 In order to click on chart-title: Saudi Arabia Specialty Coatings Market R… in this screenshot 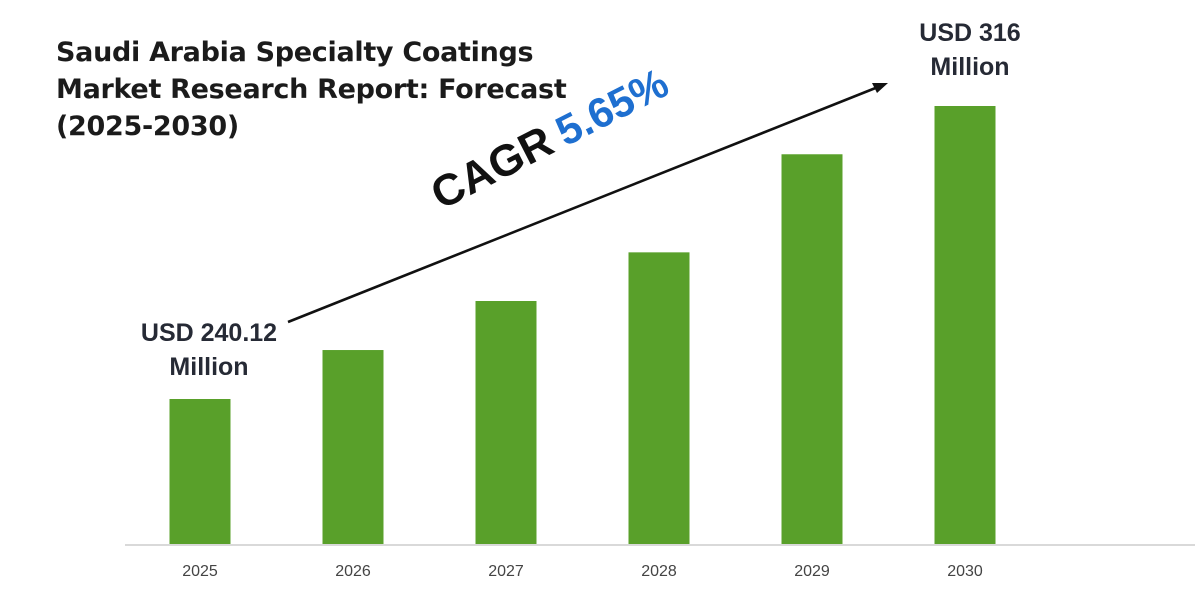, I will do `click(336, 89)`.